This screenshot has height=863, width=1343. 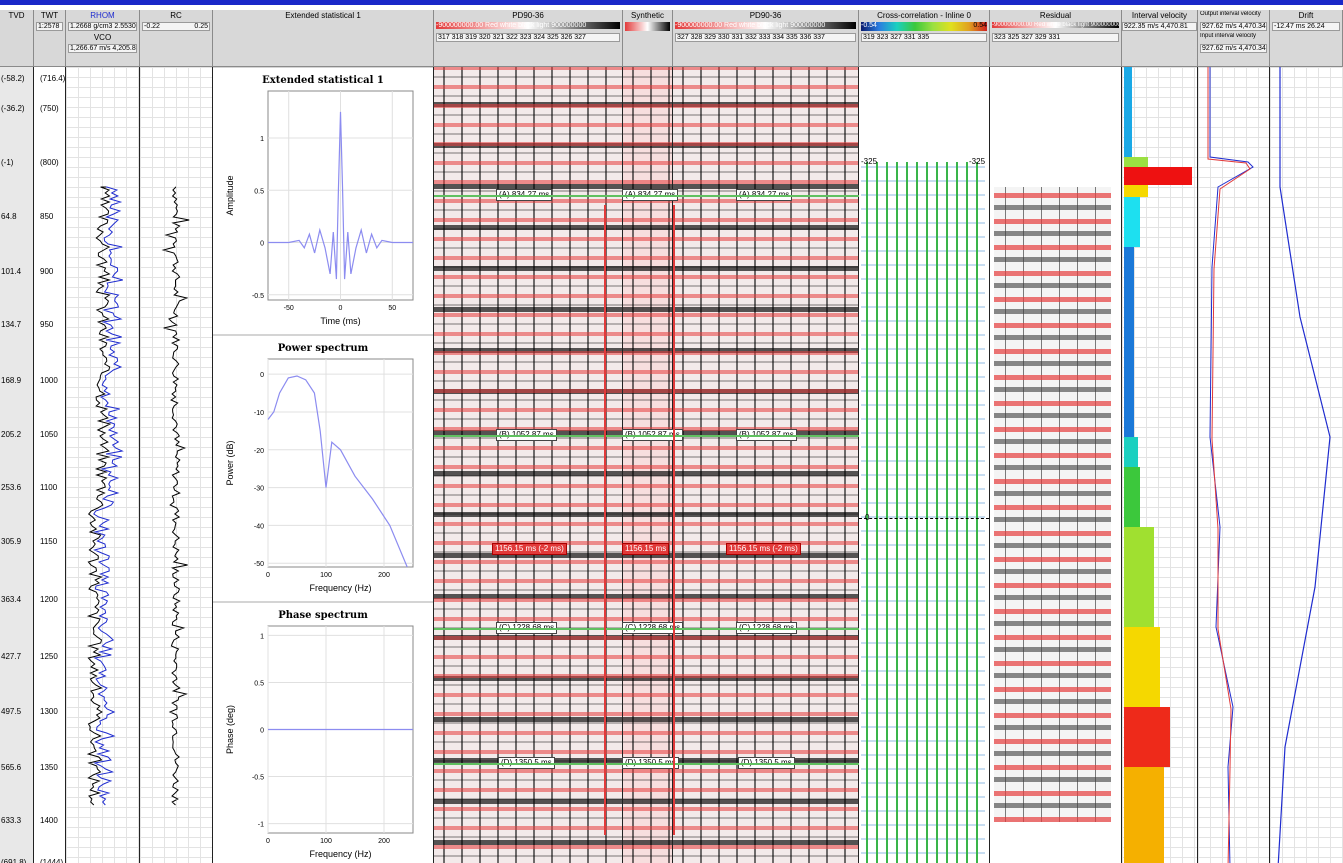 What do you see at coordinates (528, 465) in the screenshot?
I see `seismic-pd1-track` at bounding box center [528, 465].